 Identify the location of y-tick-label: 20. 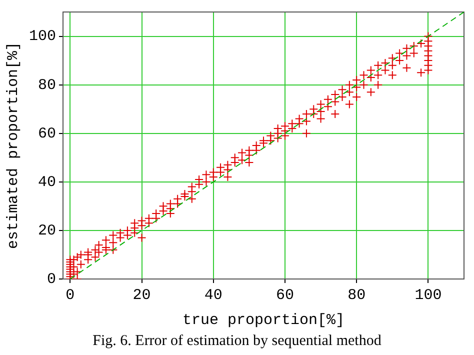
(47, 231).